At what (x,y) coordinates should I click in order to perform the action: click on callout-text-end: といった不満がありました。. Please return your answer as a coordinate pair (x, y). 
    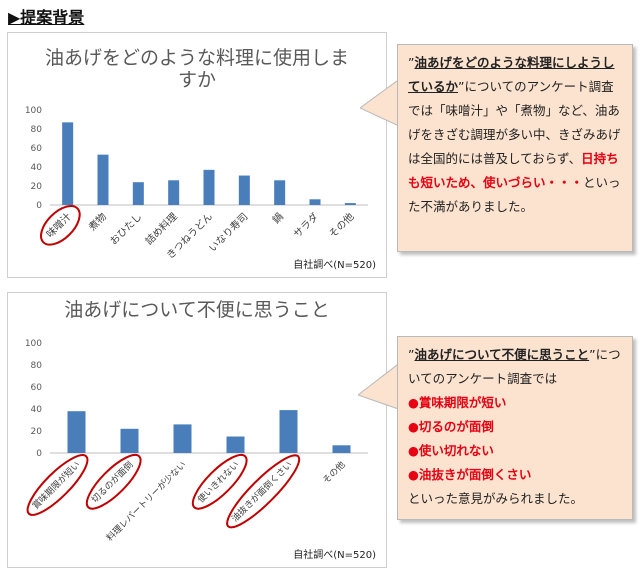
    Looking at the image, I should click on (514, 194).